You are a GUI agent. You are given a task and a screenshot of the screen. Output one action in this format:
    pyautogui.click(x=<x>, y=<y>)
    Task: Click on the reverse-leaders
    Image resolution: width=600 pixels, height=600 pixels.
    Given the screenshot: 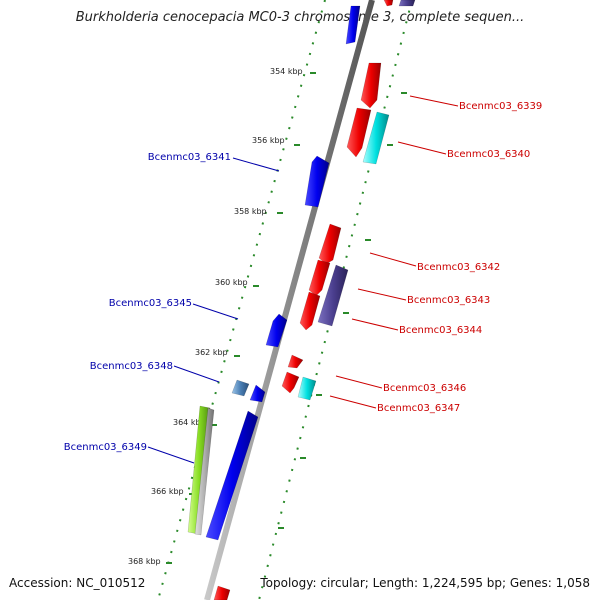 What is the action you would take?
    pyautogui.click(x=213, y=310)
    